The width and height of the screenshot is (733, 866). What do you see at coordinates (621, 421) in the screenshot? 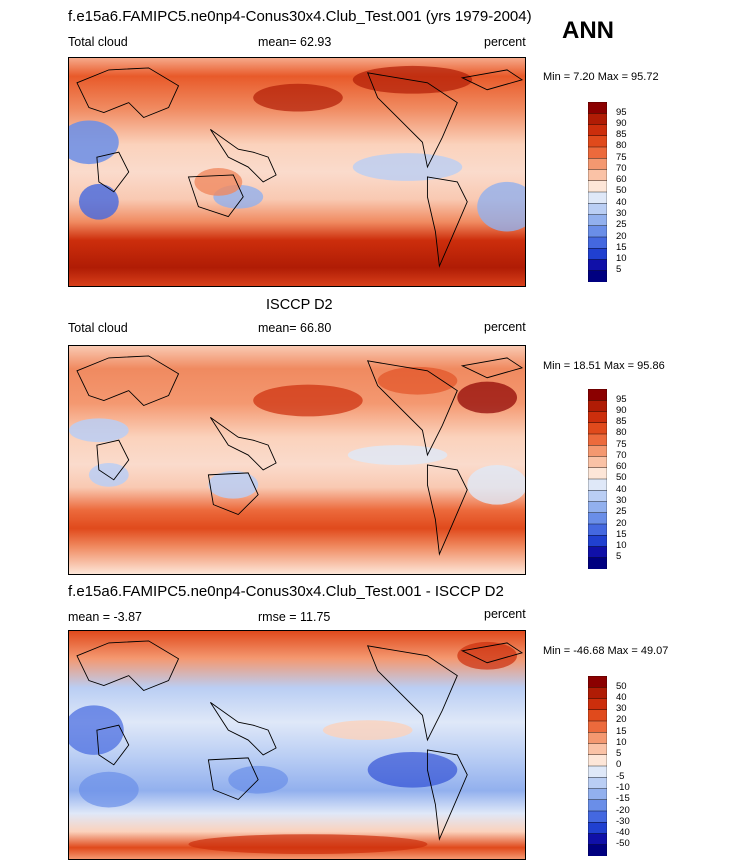
I see `panel2-colorbar-label: 85` at bounding box center [621, 421].